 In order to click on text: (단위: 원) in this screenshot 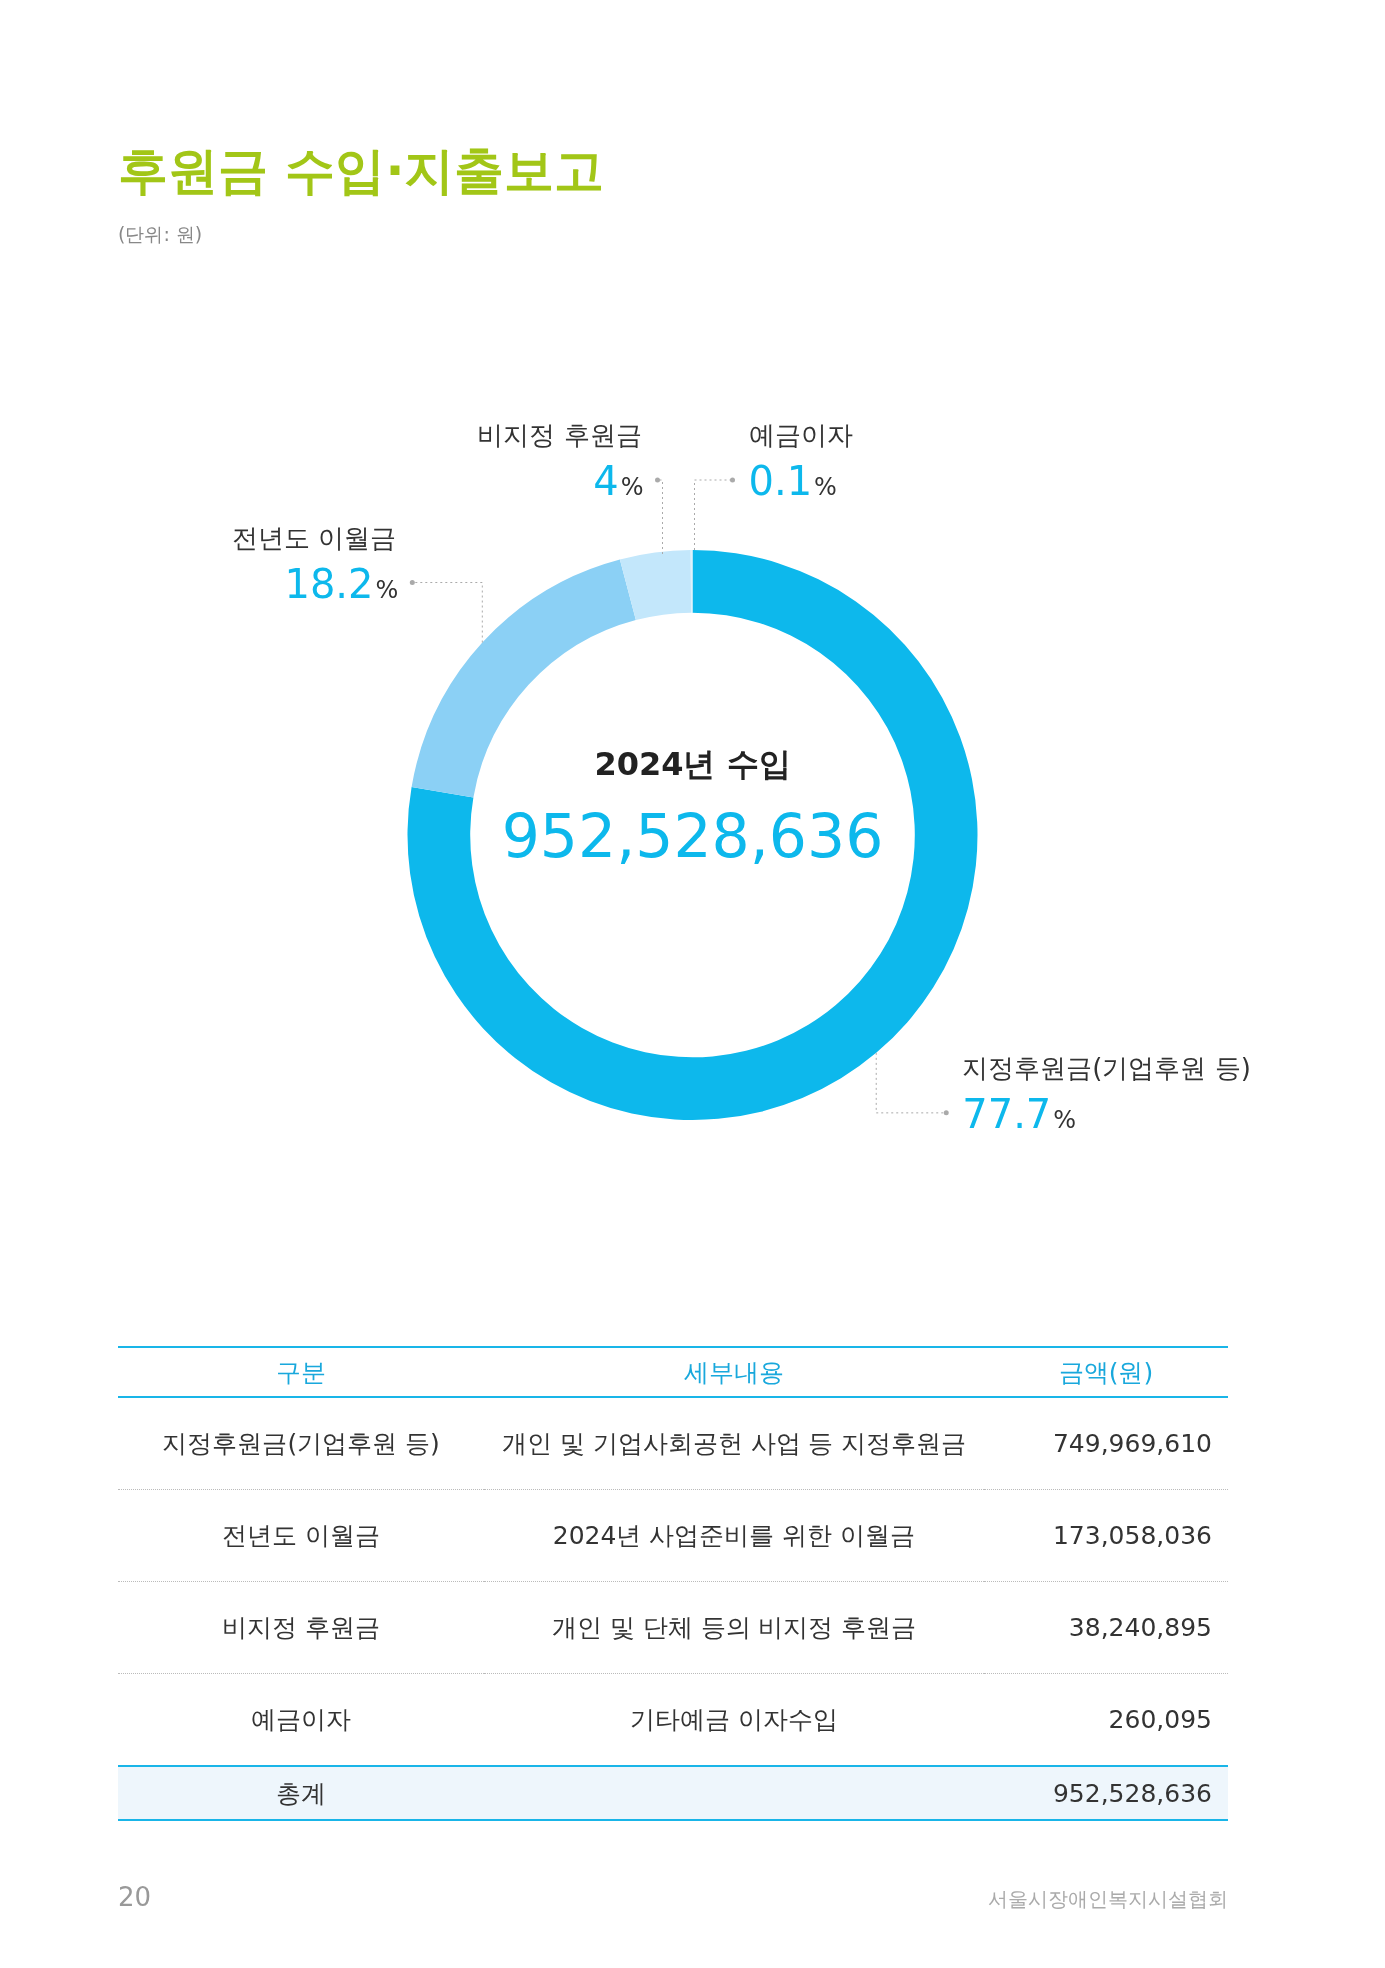, I will do `click(160, 234)`.